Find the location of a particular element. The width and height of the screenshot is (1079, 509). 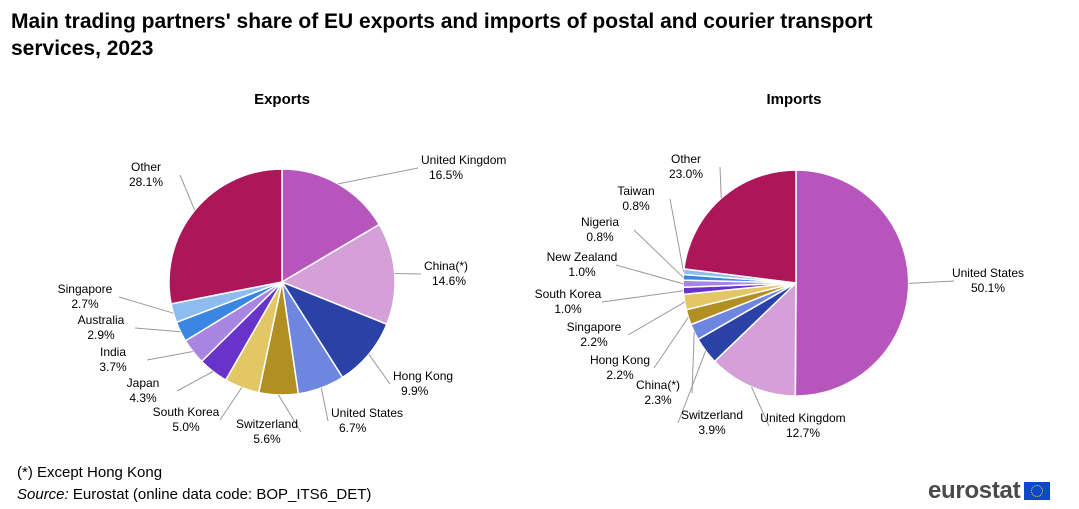

exports-slice-united-kingdom is located at coordinates (331, 226).